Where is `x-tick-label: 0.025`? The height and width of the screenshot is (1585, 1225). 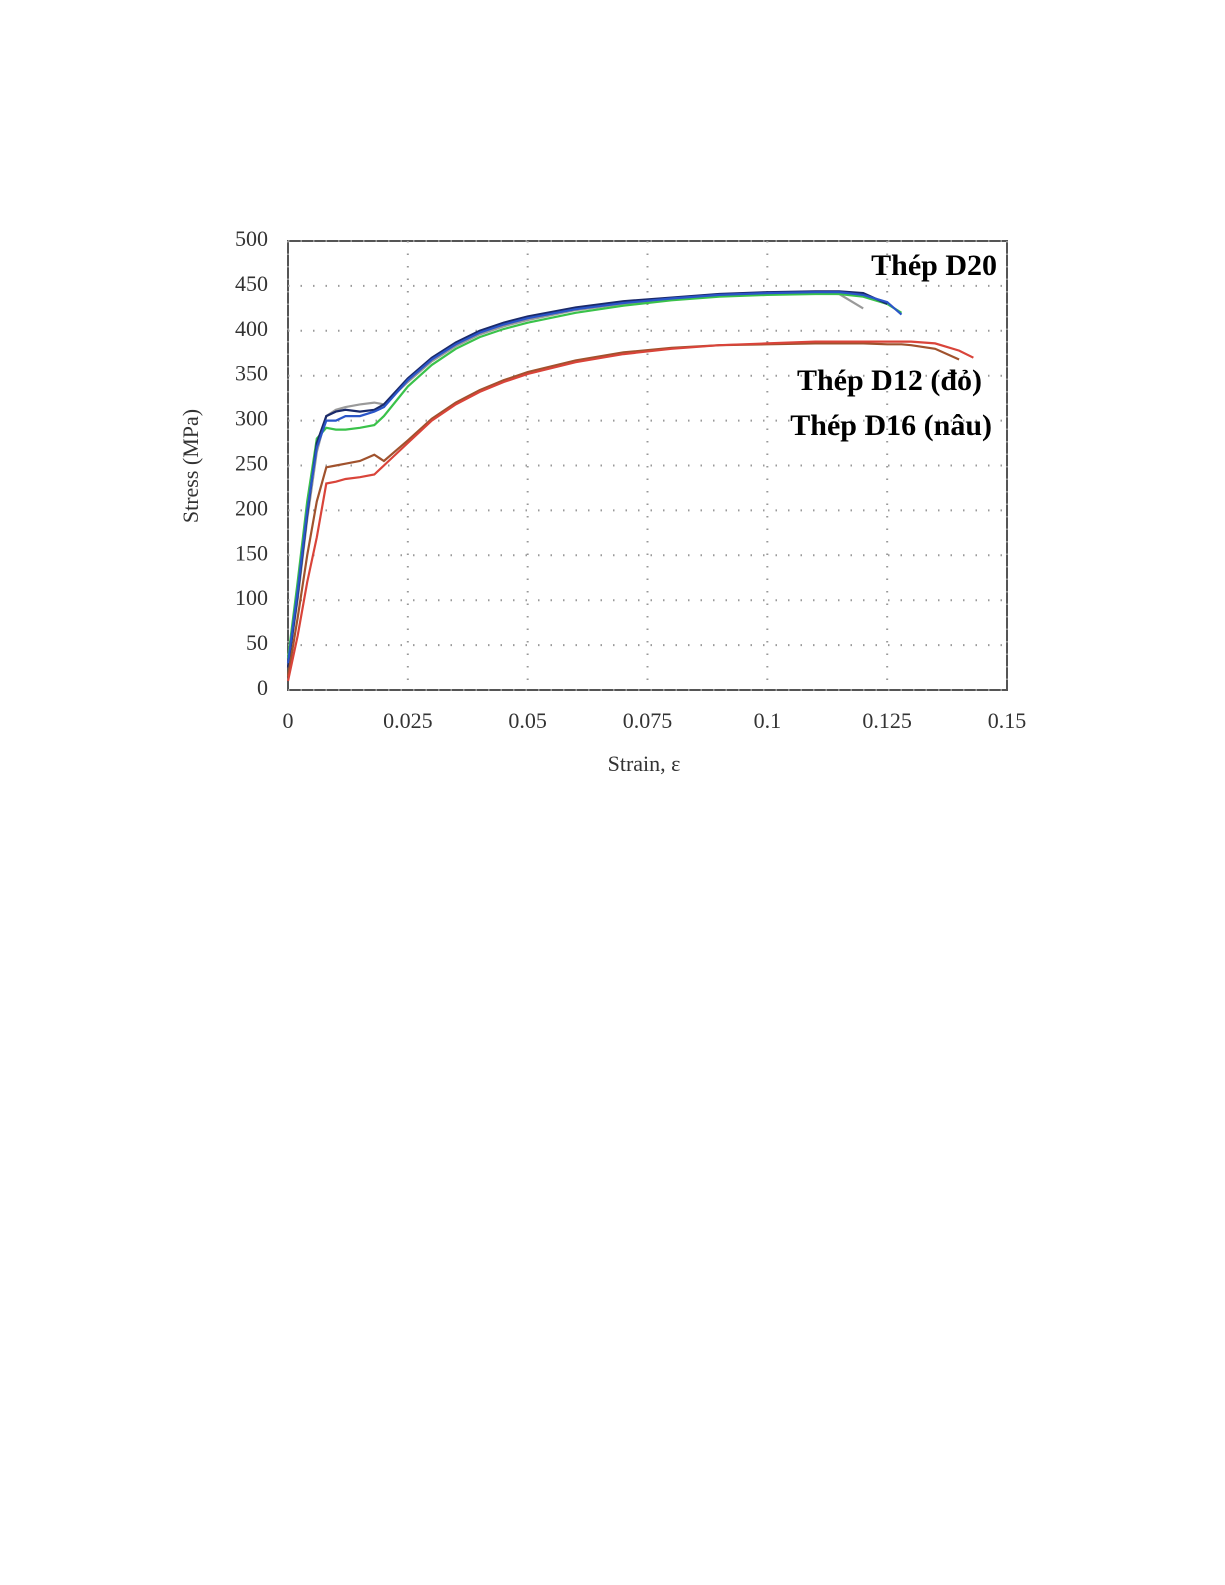
x-tick-label: 0.025 is located at coordinates (408, 720).